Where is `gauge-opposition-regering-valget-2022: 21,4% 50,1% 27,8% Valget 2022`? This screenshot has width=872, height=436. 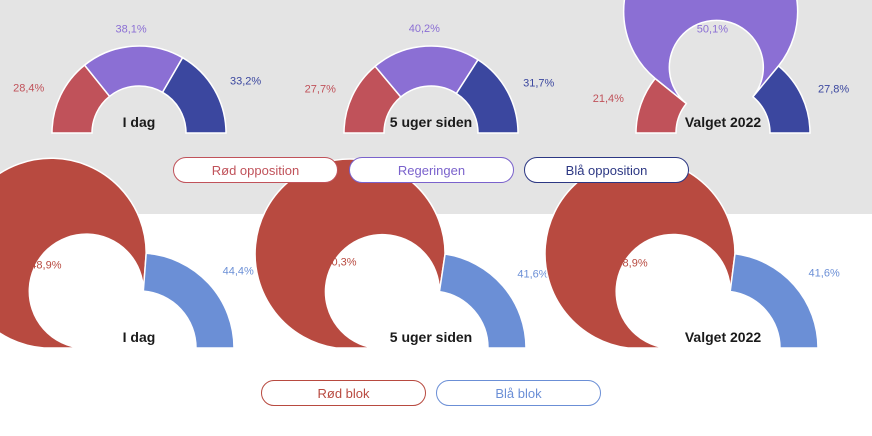
gauge-opposition-regering-valget-2022: 21,4% 50,1% 27,8% Valget 2022 is located at coordinates (721, 67).